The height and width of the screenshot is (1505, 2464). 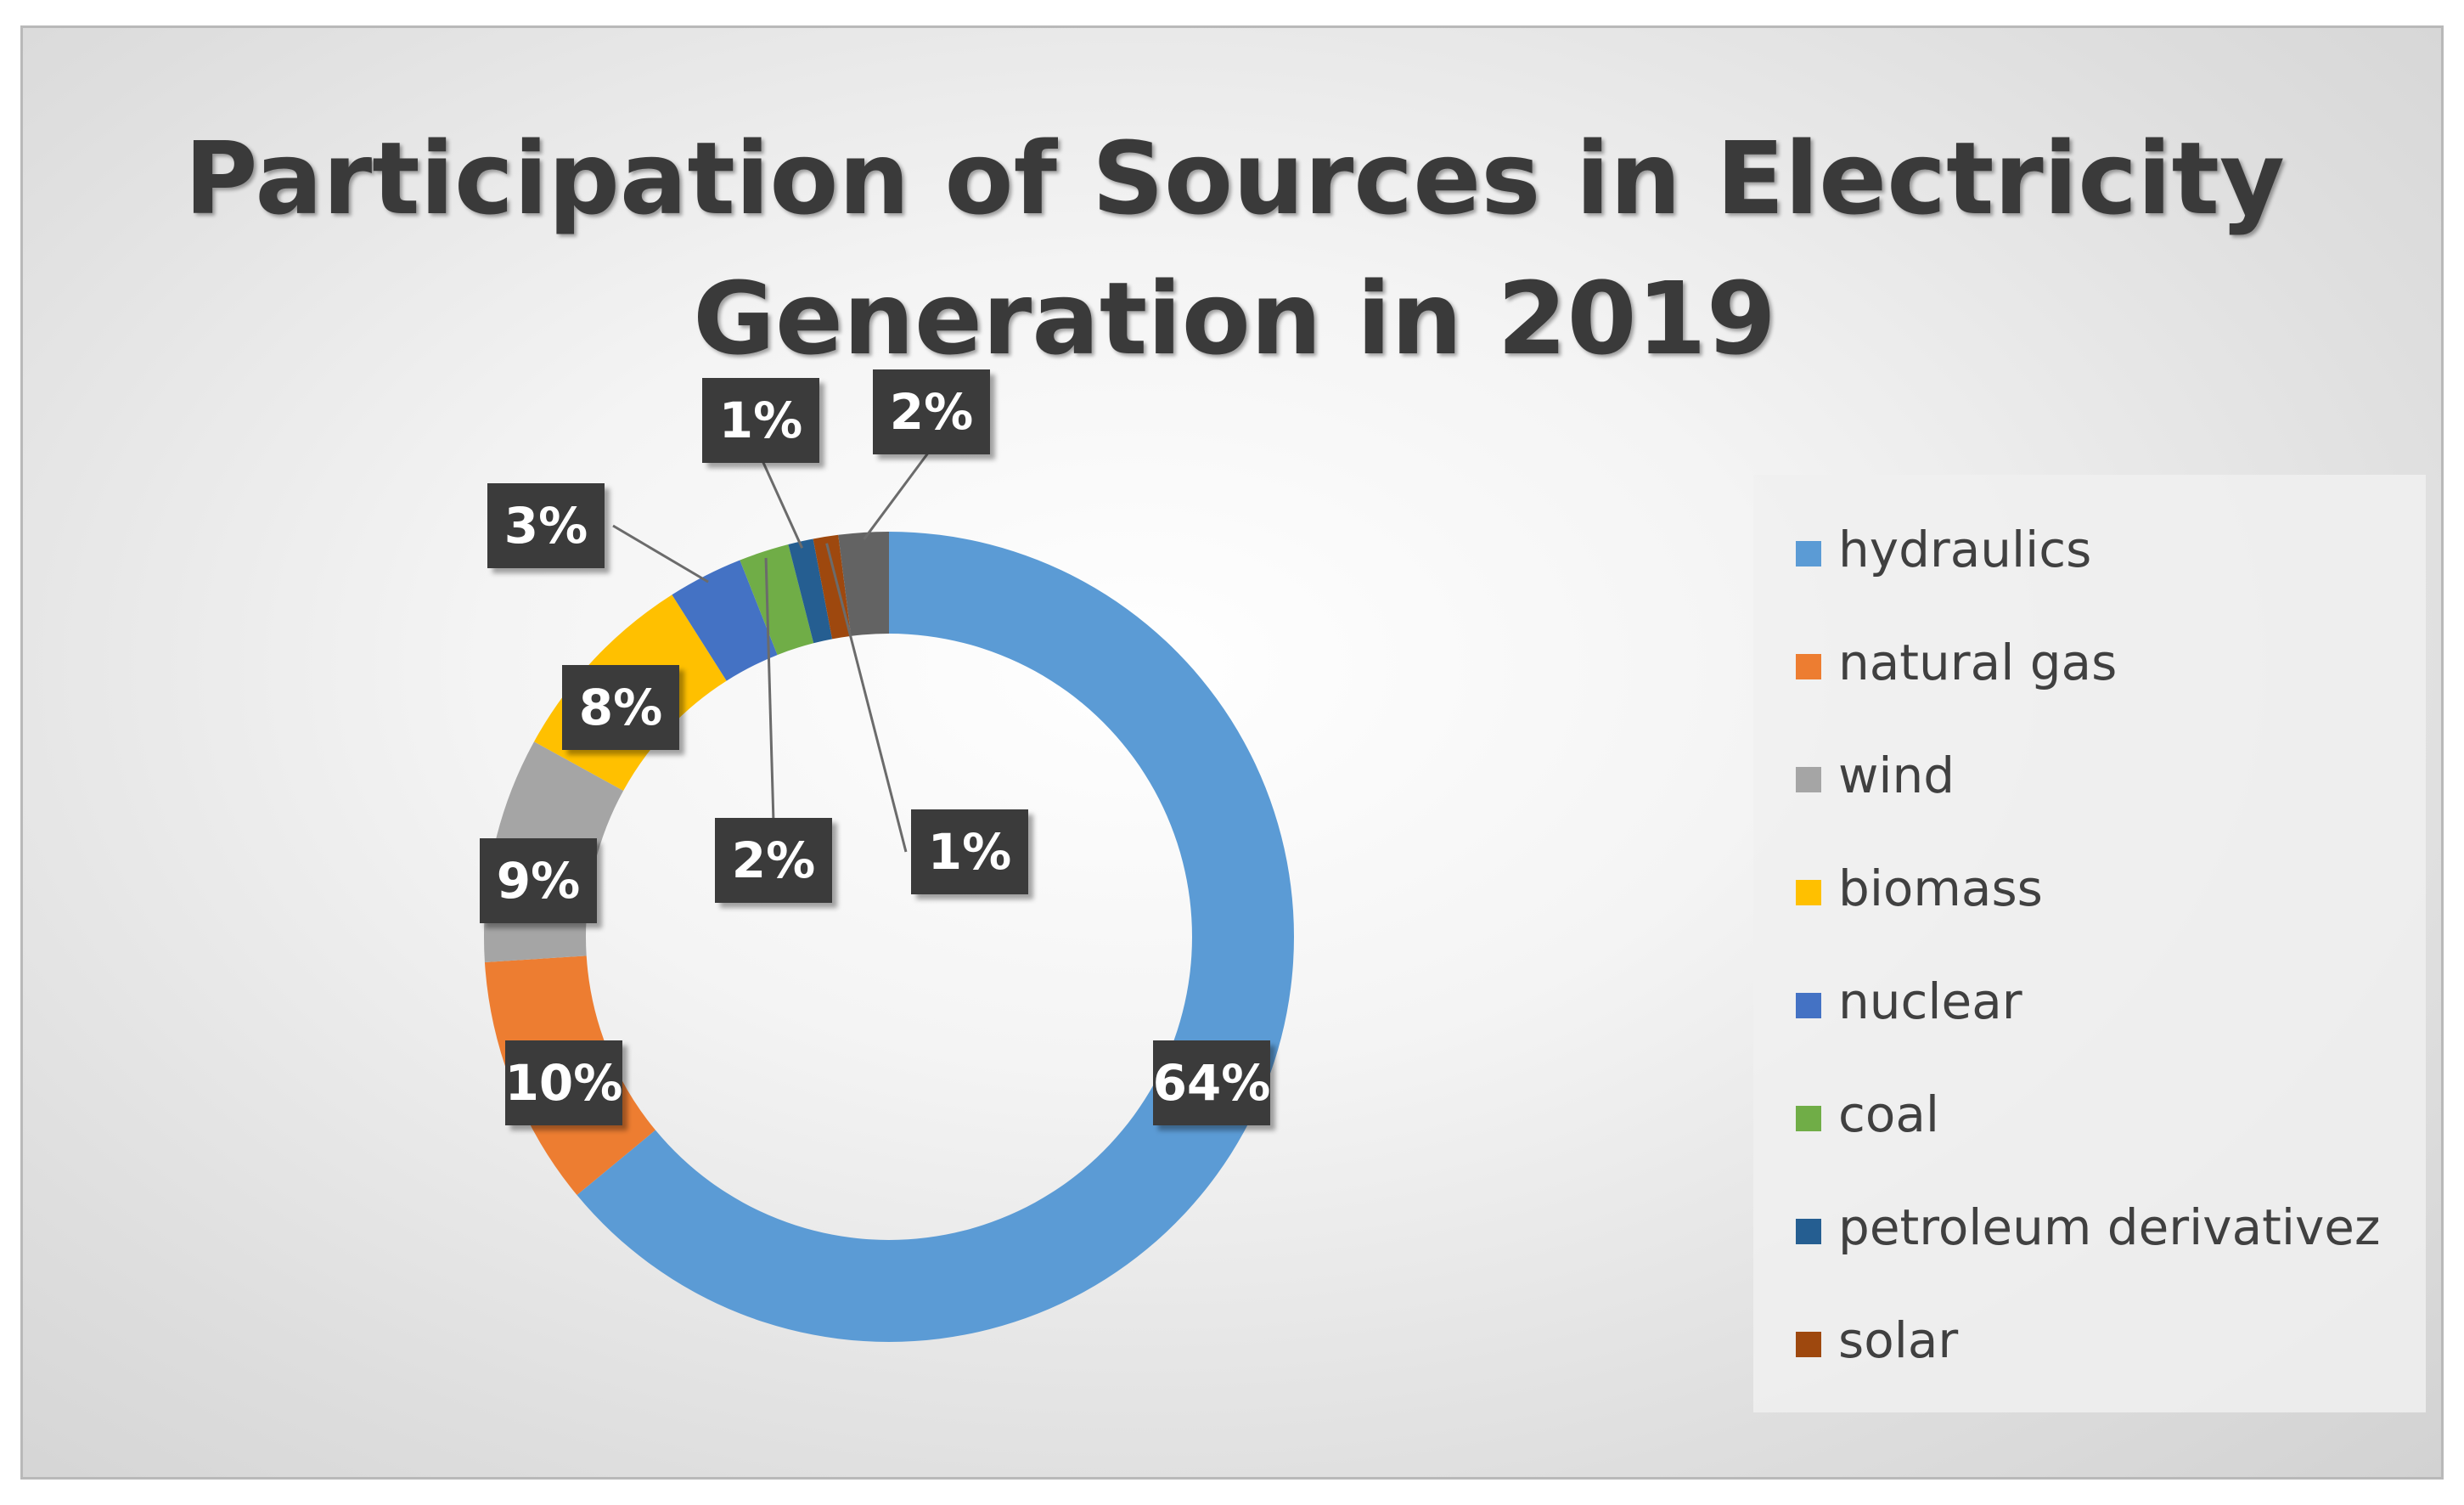 What do you see at coordinates (2089, 1362) in the screenshot?
I see `legend-item-solar: solar` at bounding box center [2089, 1362].